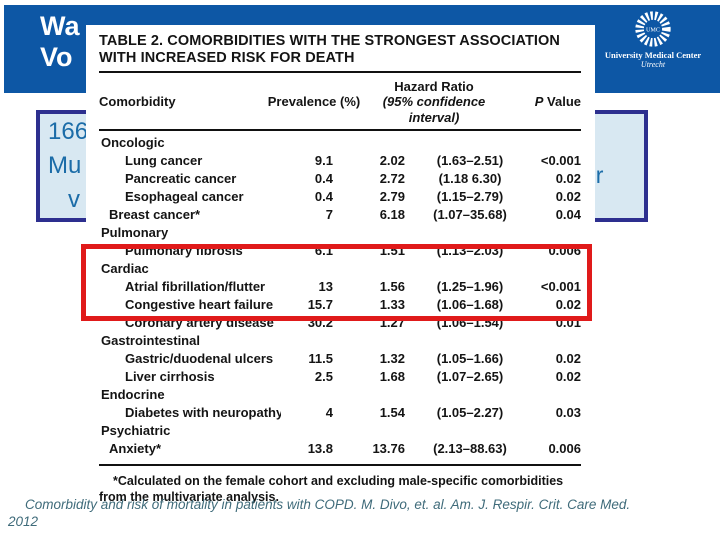  I want to click on row-comorbidity: Liver cirrhosis, so click(170, 376).